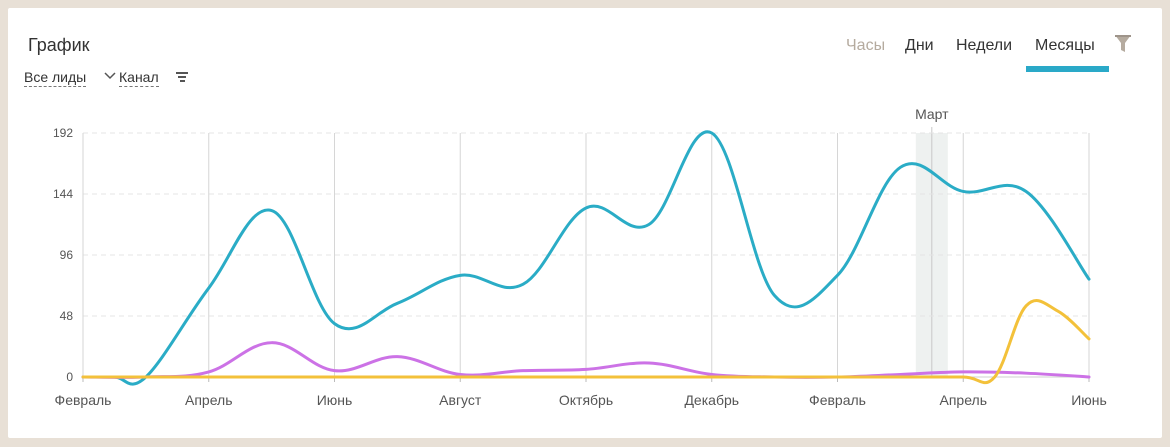 The image size is (1170, 447). Describe the element at coordinates (711, 400) in the screenshot. I see `x-tick-label: Декабрь` at that location.